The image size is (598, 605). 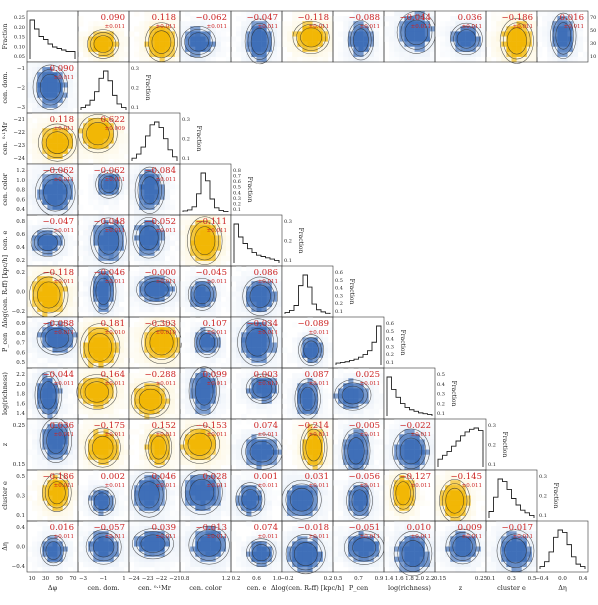 What do you see at coordinates (166, 282) in the screenshot?
I see `correlation-error: ±0.011` at bounding box center [166, 282].